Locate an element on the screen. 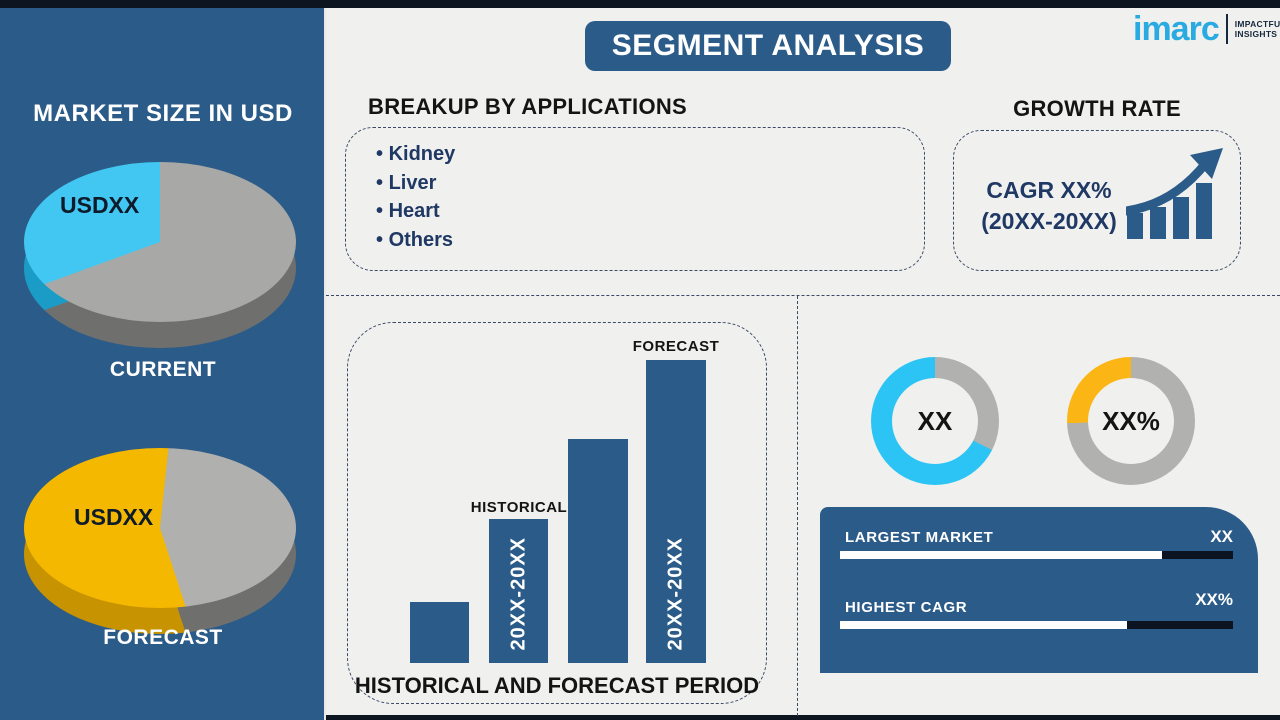  vertical-divider is located at coordinates (797, 506).